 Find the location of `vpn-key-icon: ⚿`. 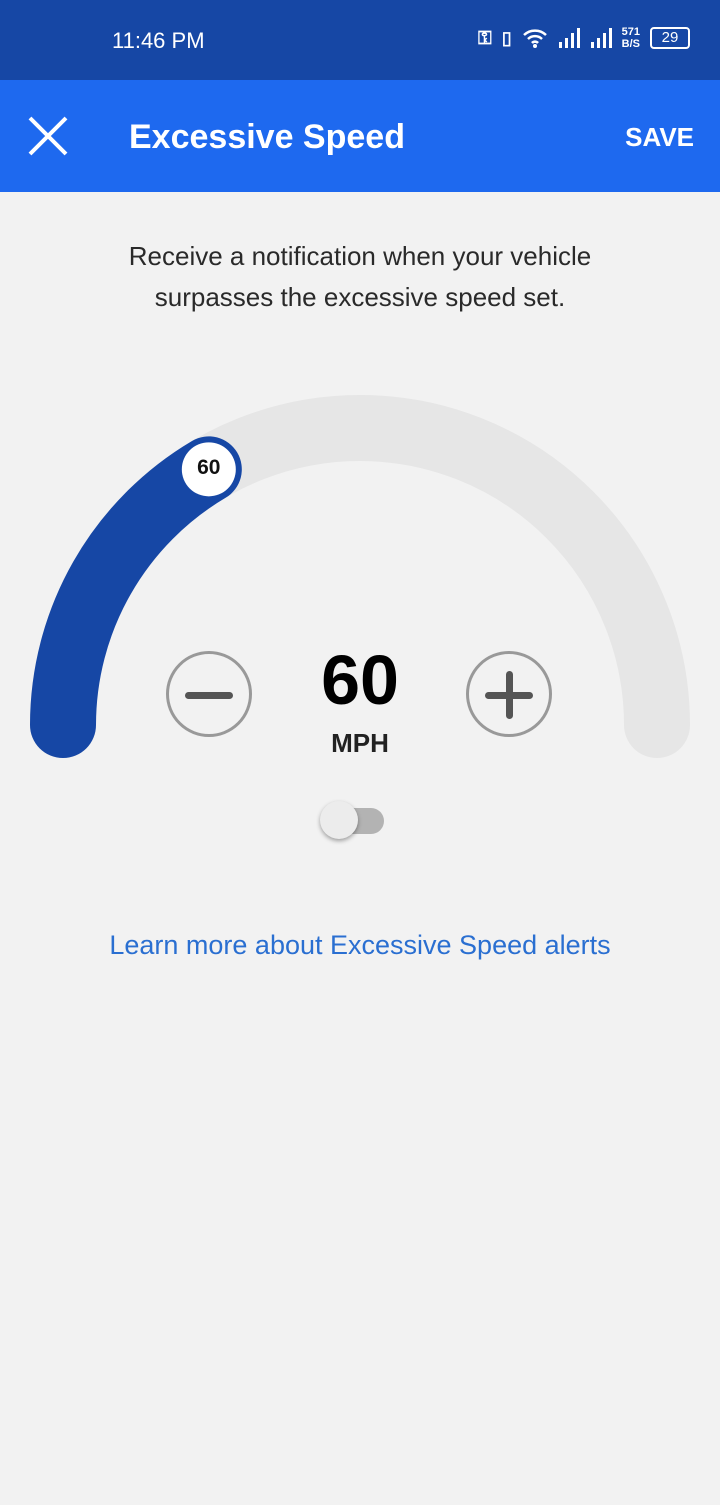

vpn-key-icon: ⚿ is located at coordinates (485, 37).